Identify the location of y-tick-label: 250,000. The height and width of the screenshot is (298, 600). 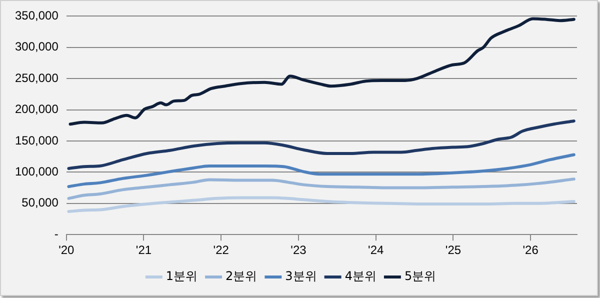
(36, 77).